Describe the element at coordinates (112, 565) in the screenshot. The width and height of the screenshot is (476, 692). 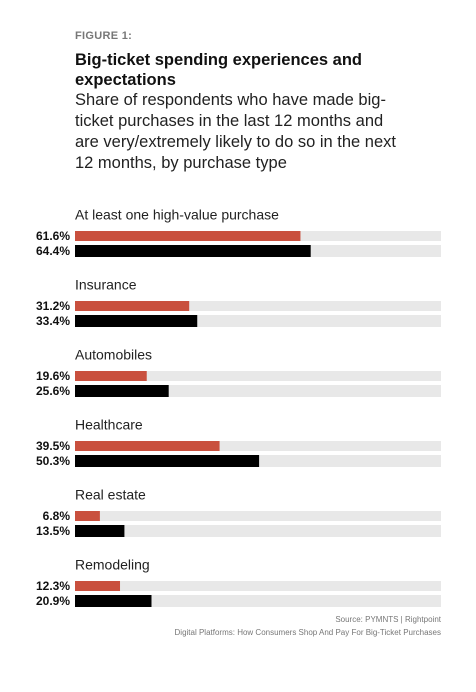
I see `category-label: Remodeling` at that location.